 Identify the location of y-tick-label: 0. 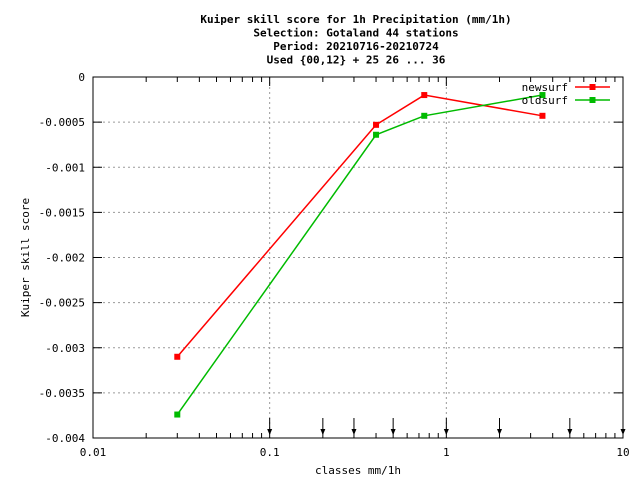
(81, 77).